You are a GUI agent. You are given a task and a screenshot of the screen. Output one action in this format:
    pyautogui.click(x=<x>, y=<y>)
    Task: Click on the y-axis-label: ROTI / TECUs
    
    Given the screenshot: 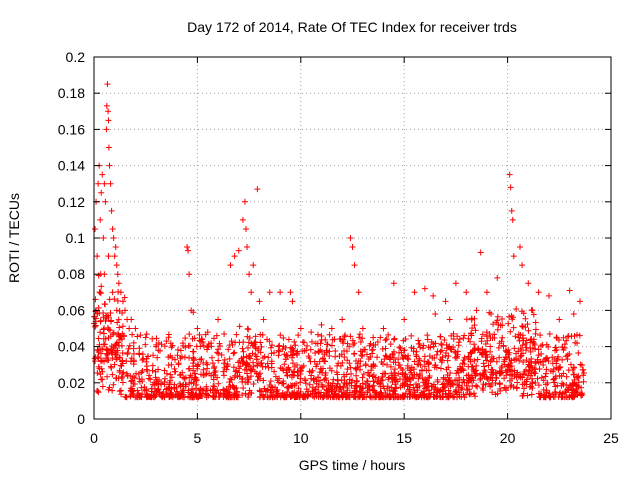 What is the action you would take?
    pyautogui.click(x=14, y=238)
    